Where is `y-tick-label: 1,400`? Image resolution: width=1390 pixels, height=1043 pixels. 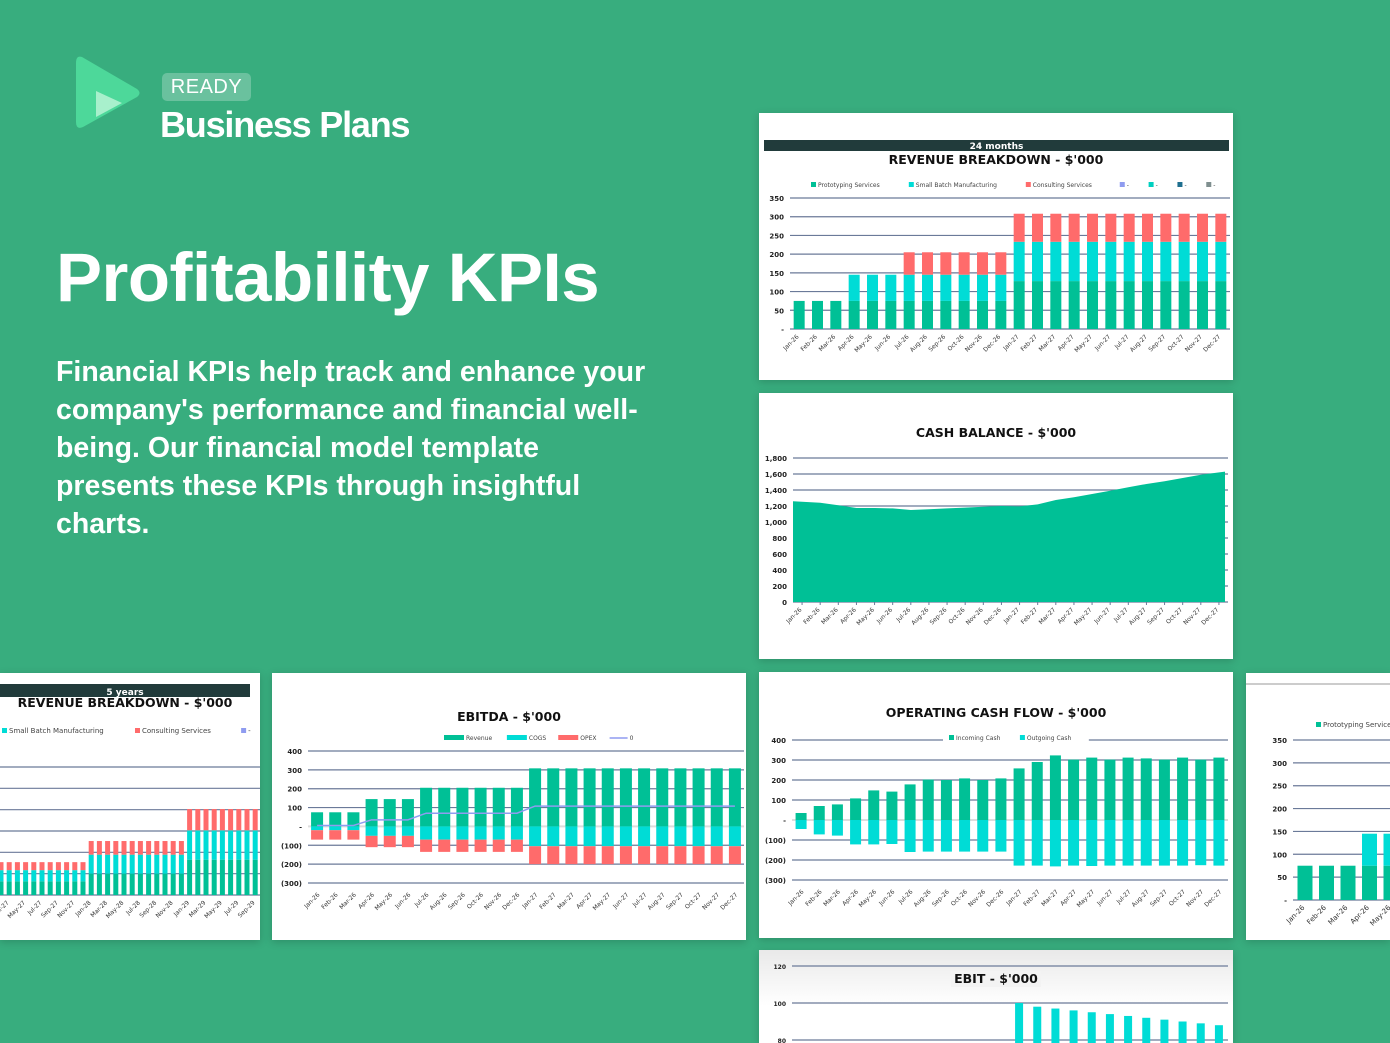
y-tick-label: 1,400 is located at coordinates (776, 491).